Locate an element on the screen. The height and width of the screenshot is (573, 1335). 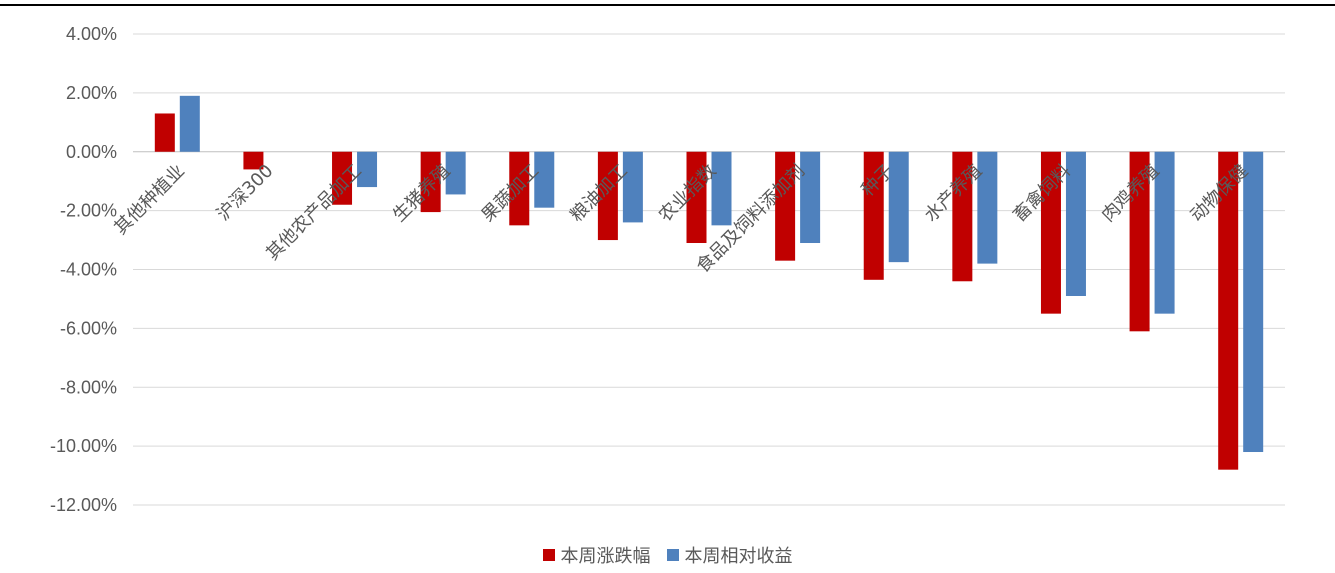
legend: 本周涨跌幅 本周相对收益 is located at coordinates (667, 555).